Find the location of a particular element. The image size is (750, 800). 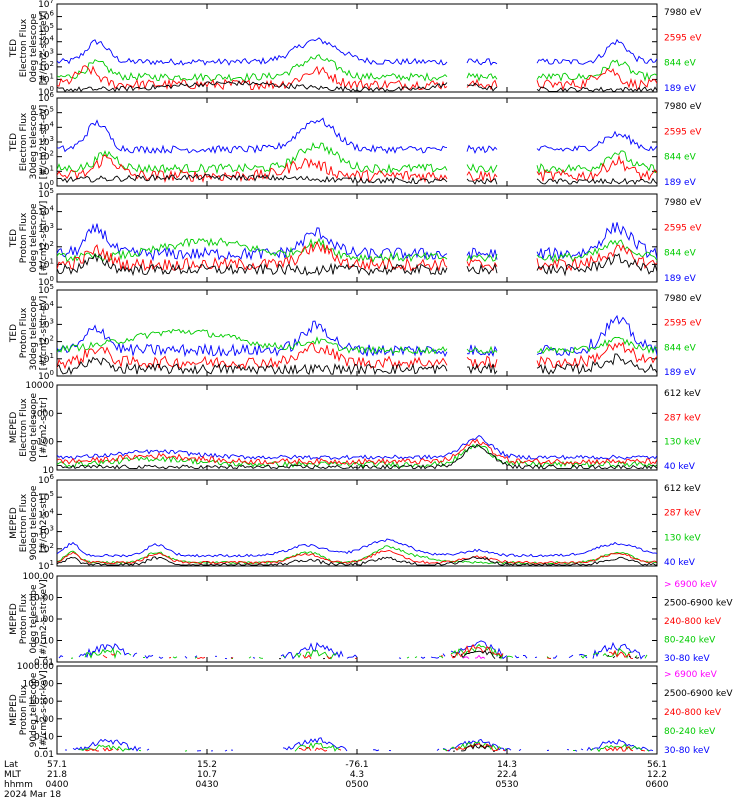

legend-entry: 130 keV is located at coordinates (682, 443).